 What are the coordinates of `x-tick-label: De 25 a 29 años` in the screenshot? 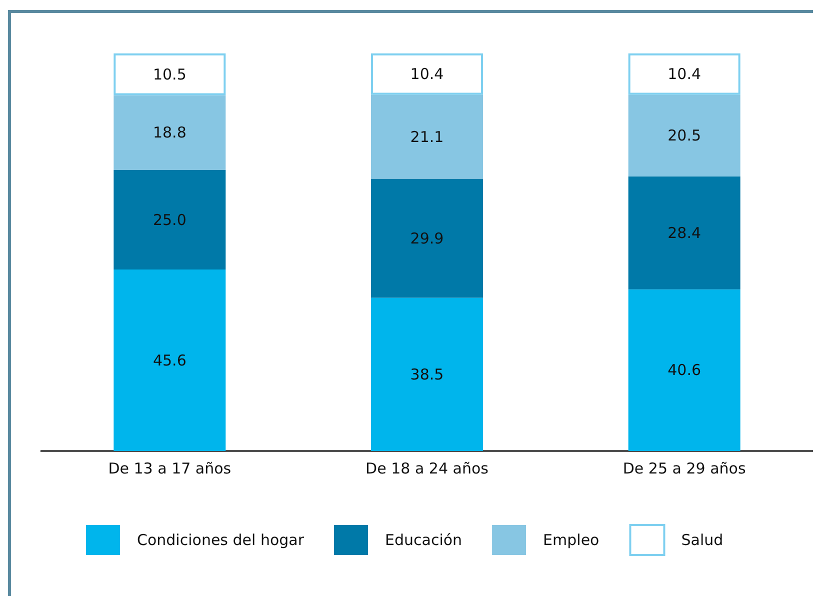 It's located at (684, 469).